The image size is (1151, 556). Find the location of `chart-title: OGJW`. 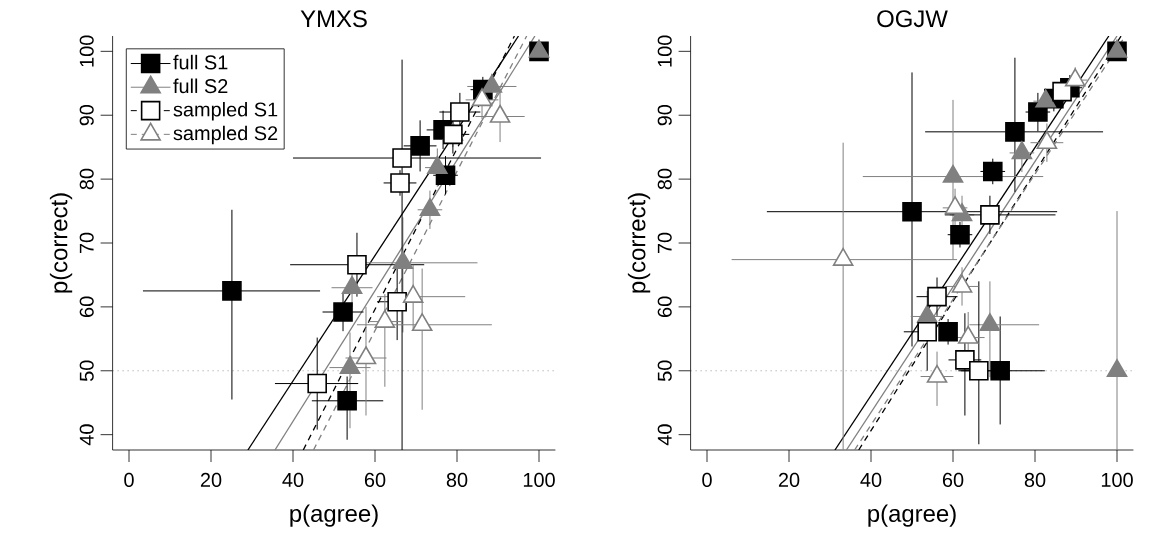

chart-title: OGJW is located at coordinates (912, 19).